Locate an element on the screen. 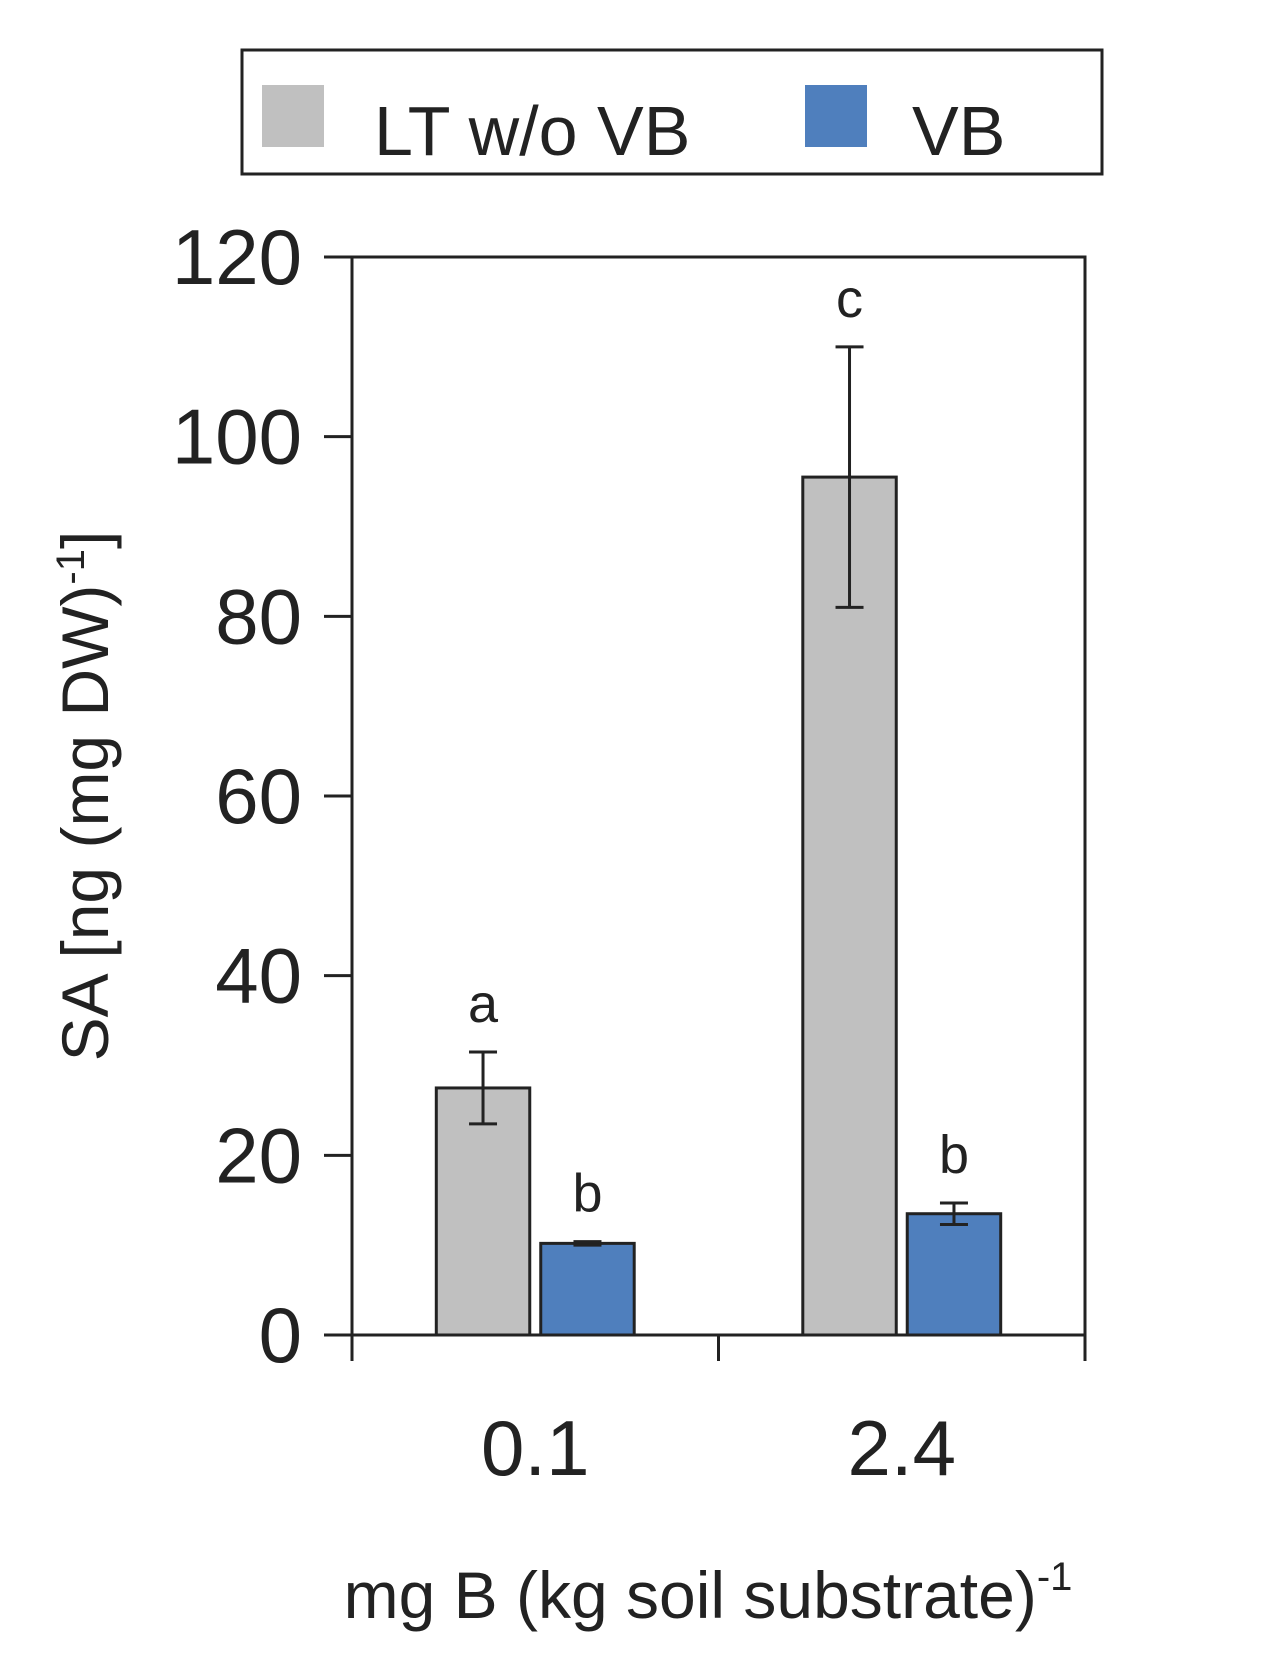 This screenshot has height=1676, width=1266. y-tick-label: 100 is located at coordinates (237, 437).